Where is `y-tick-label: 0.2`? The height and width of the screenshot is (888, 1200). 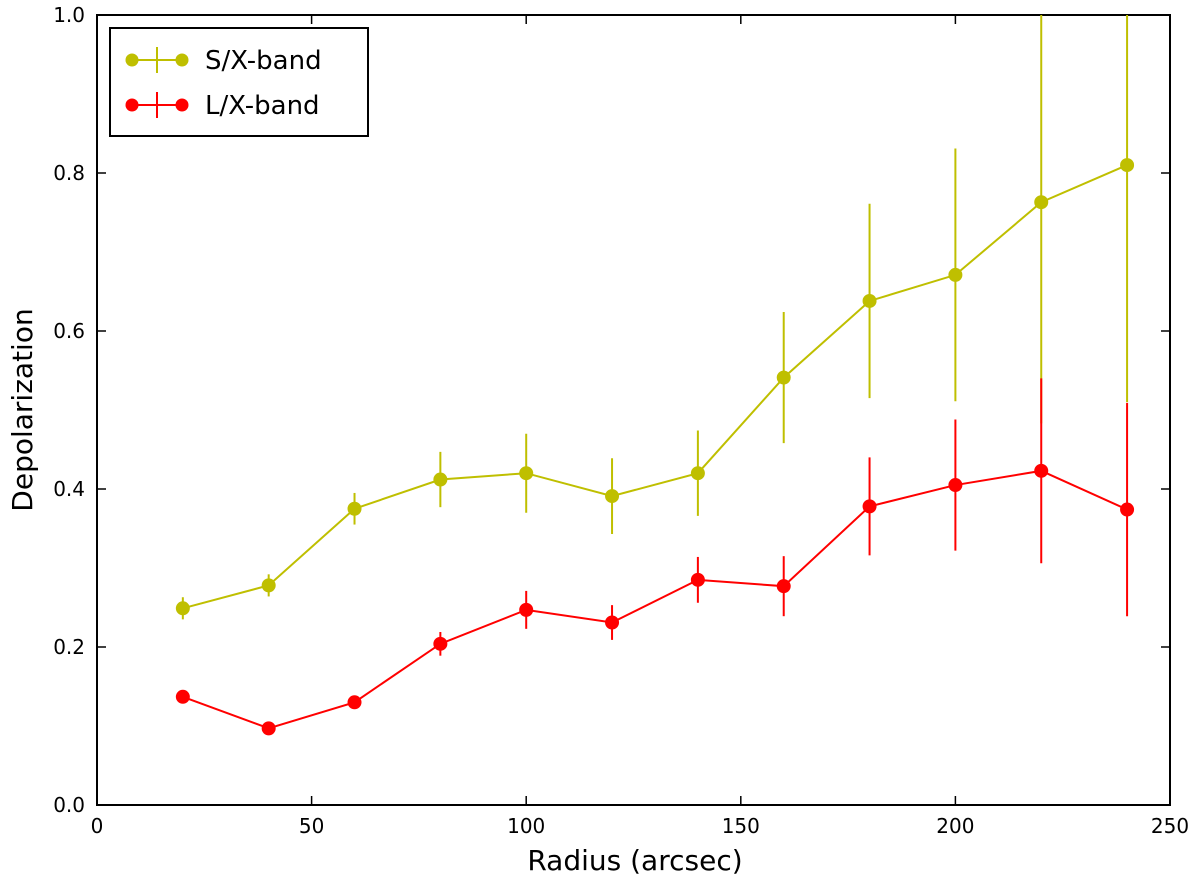
y-tick-label: 0.2 is located at coordinates (69, 647).